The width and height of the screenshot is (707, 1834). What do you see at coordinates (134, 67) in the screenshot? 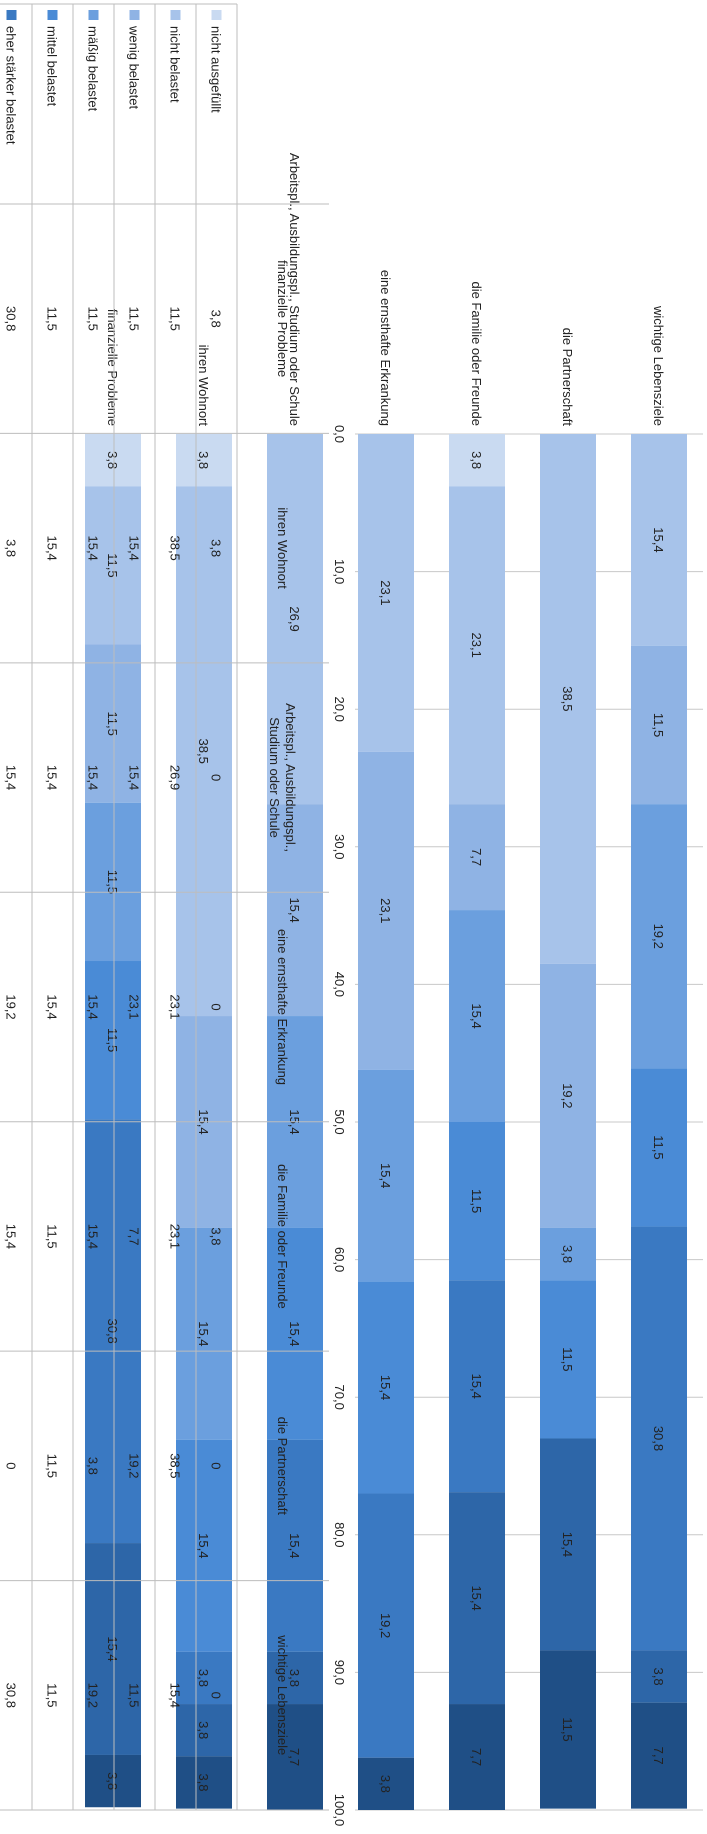
I see `legend-label: wenig belastet` at bounding box center [134, 67].